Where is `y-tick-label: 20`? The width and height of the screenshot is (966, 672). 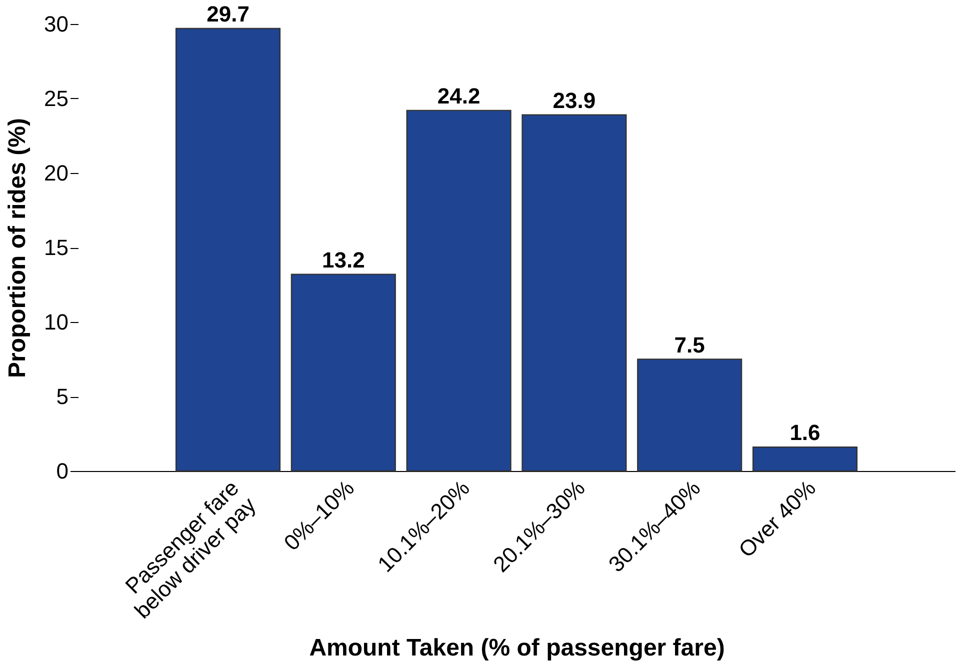
y-tick-label: 20 is located at coordinates (56, 173).